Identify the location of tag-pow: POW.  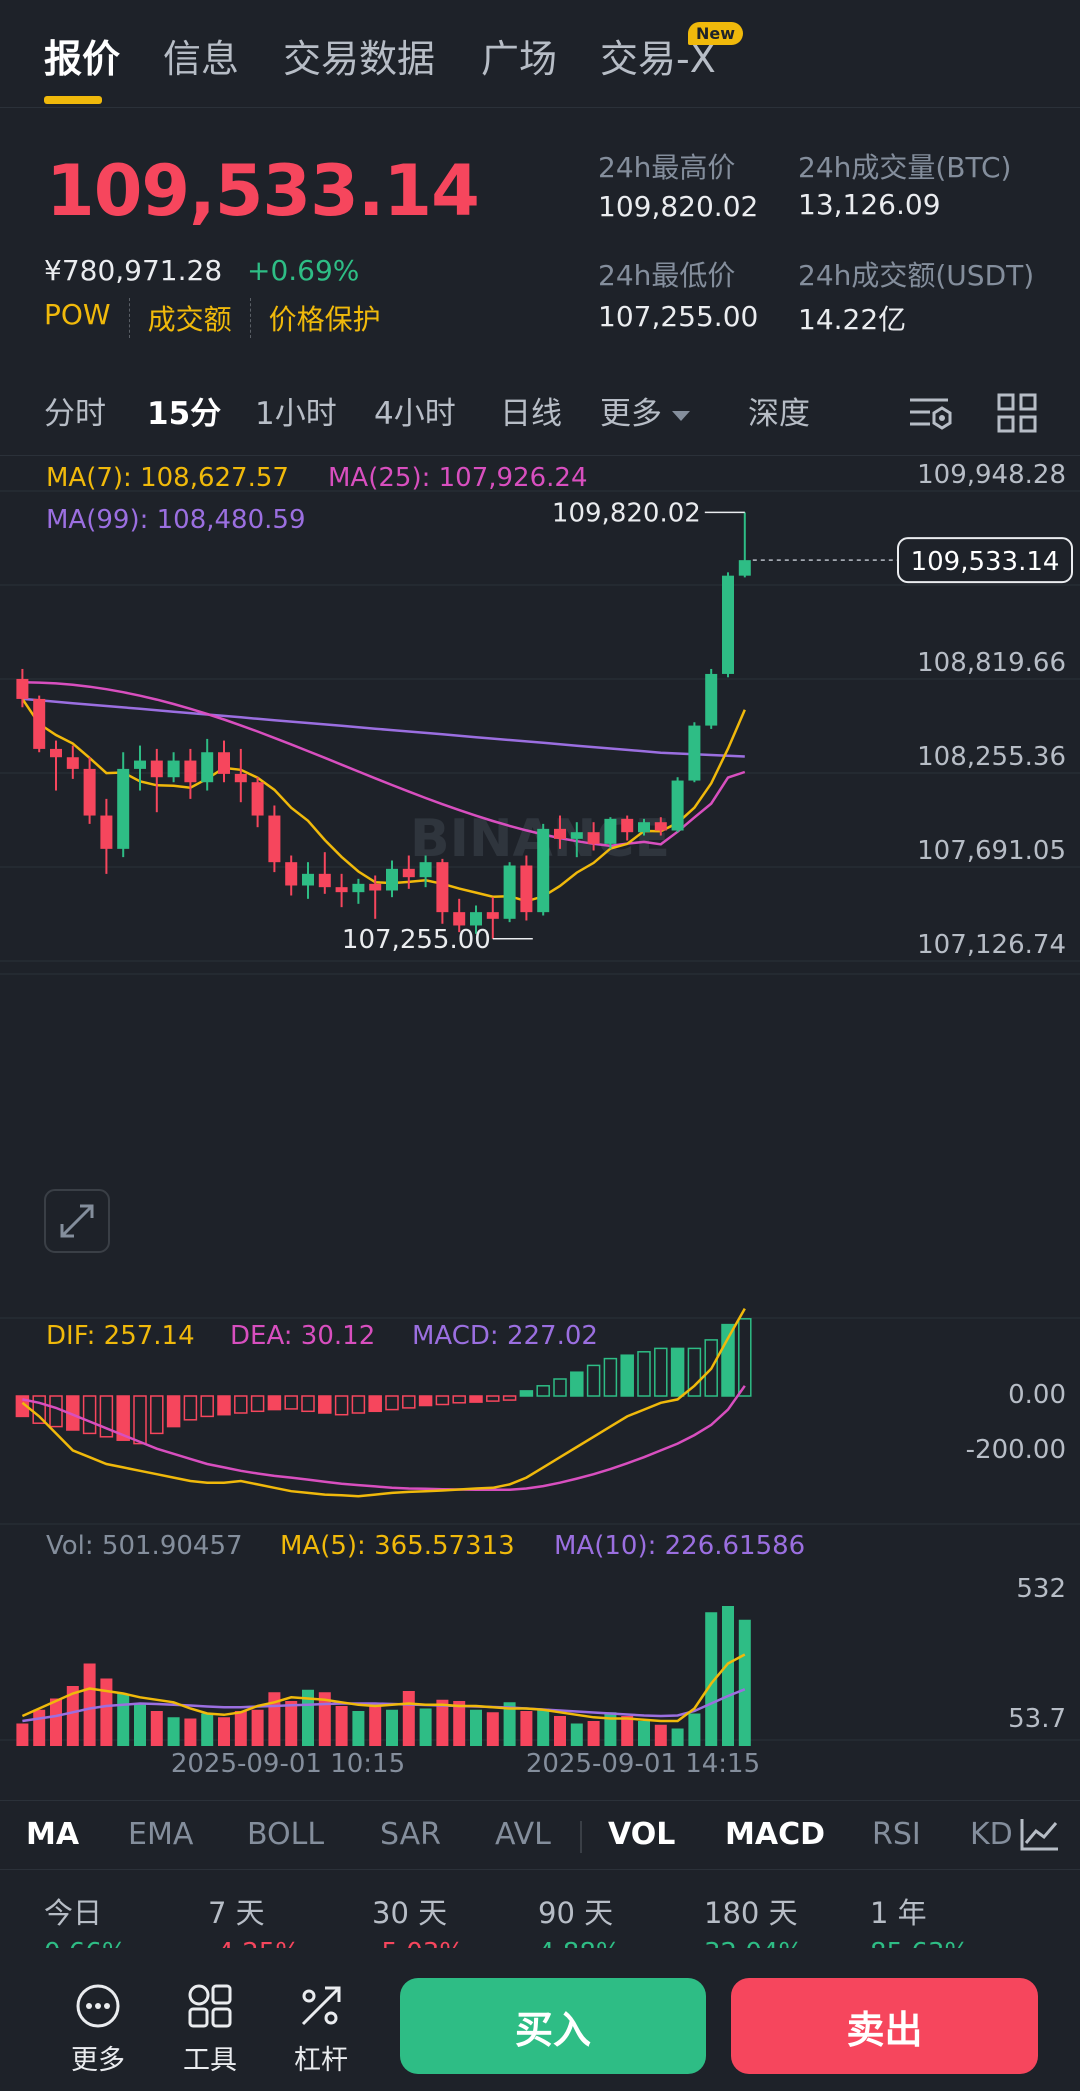
(87, 318).